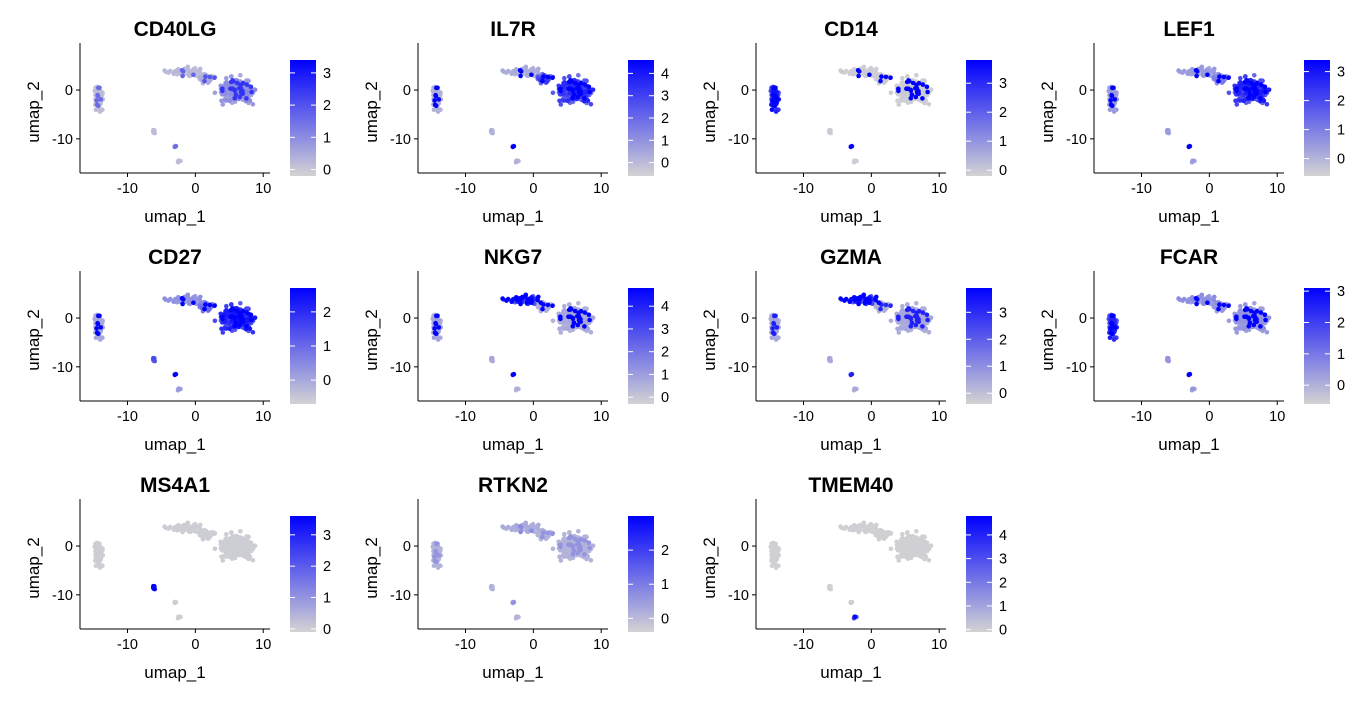  Describe the element at coordinates (1083, 91) in the screenshot. I see `y-tick-label: 0` at that location.